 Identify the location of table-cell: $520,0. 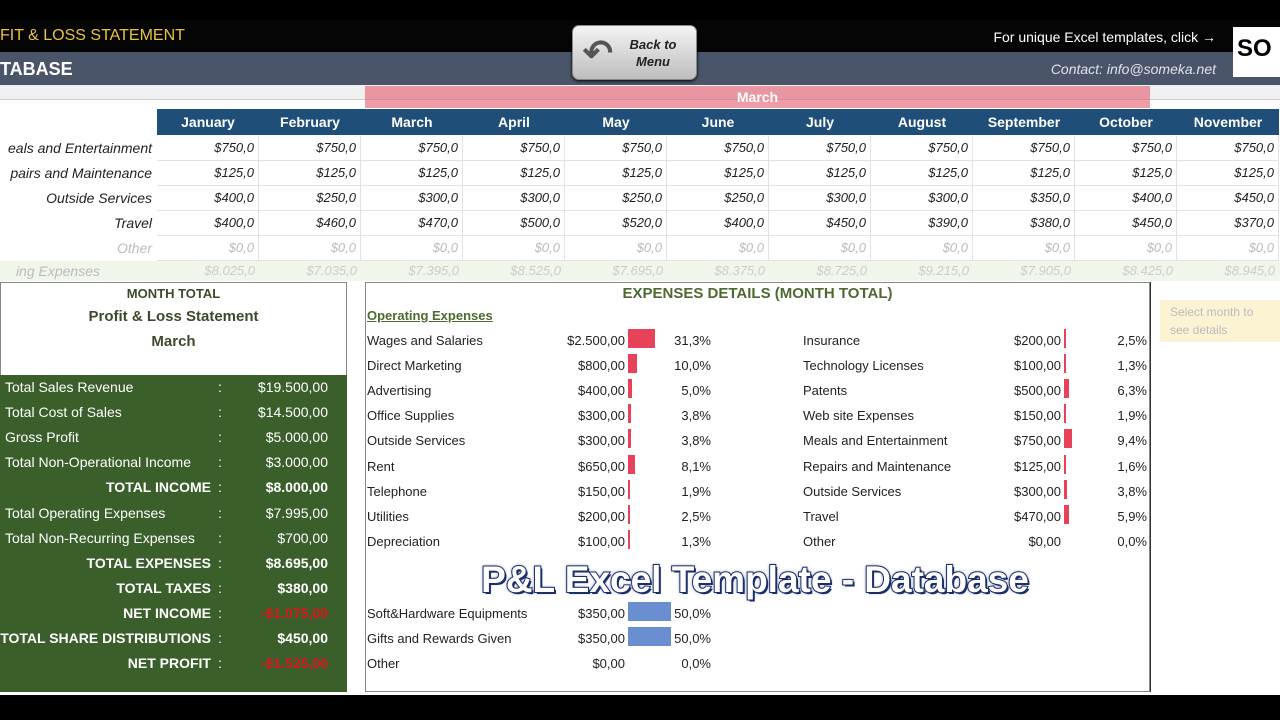
(616, 223).